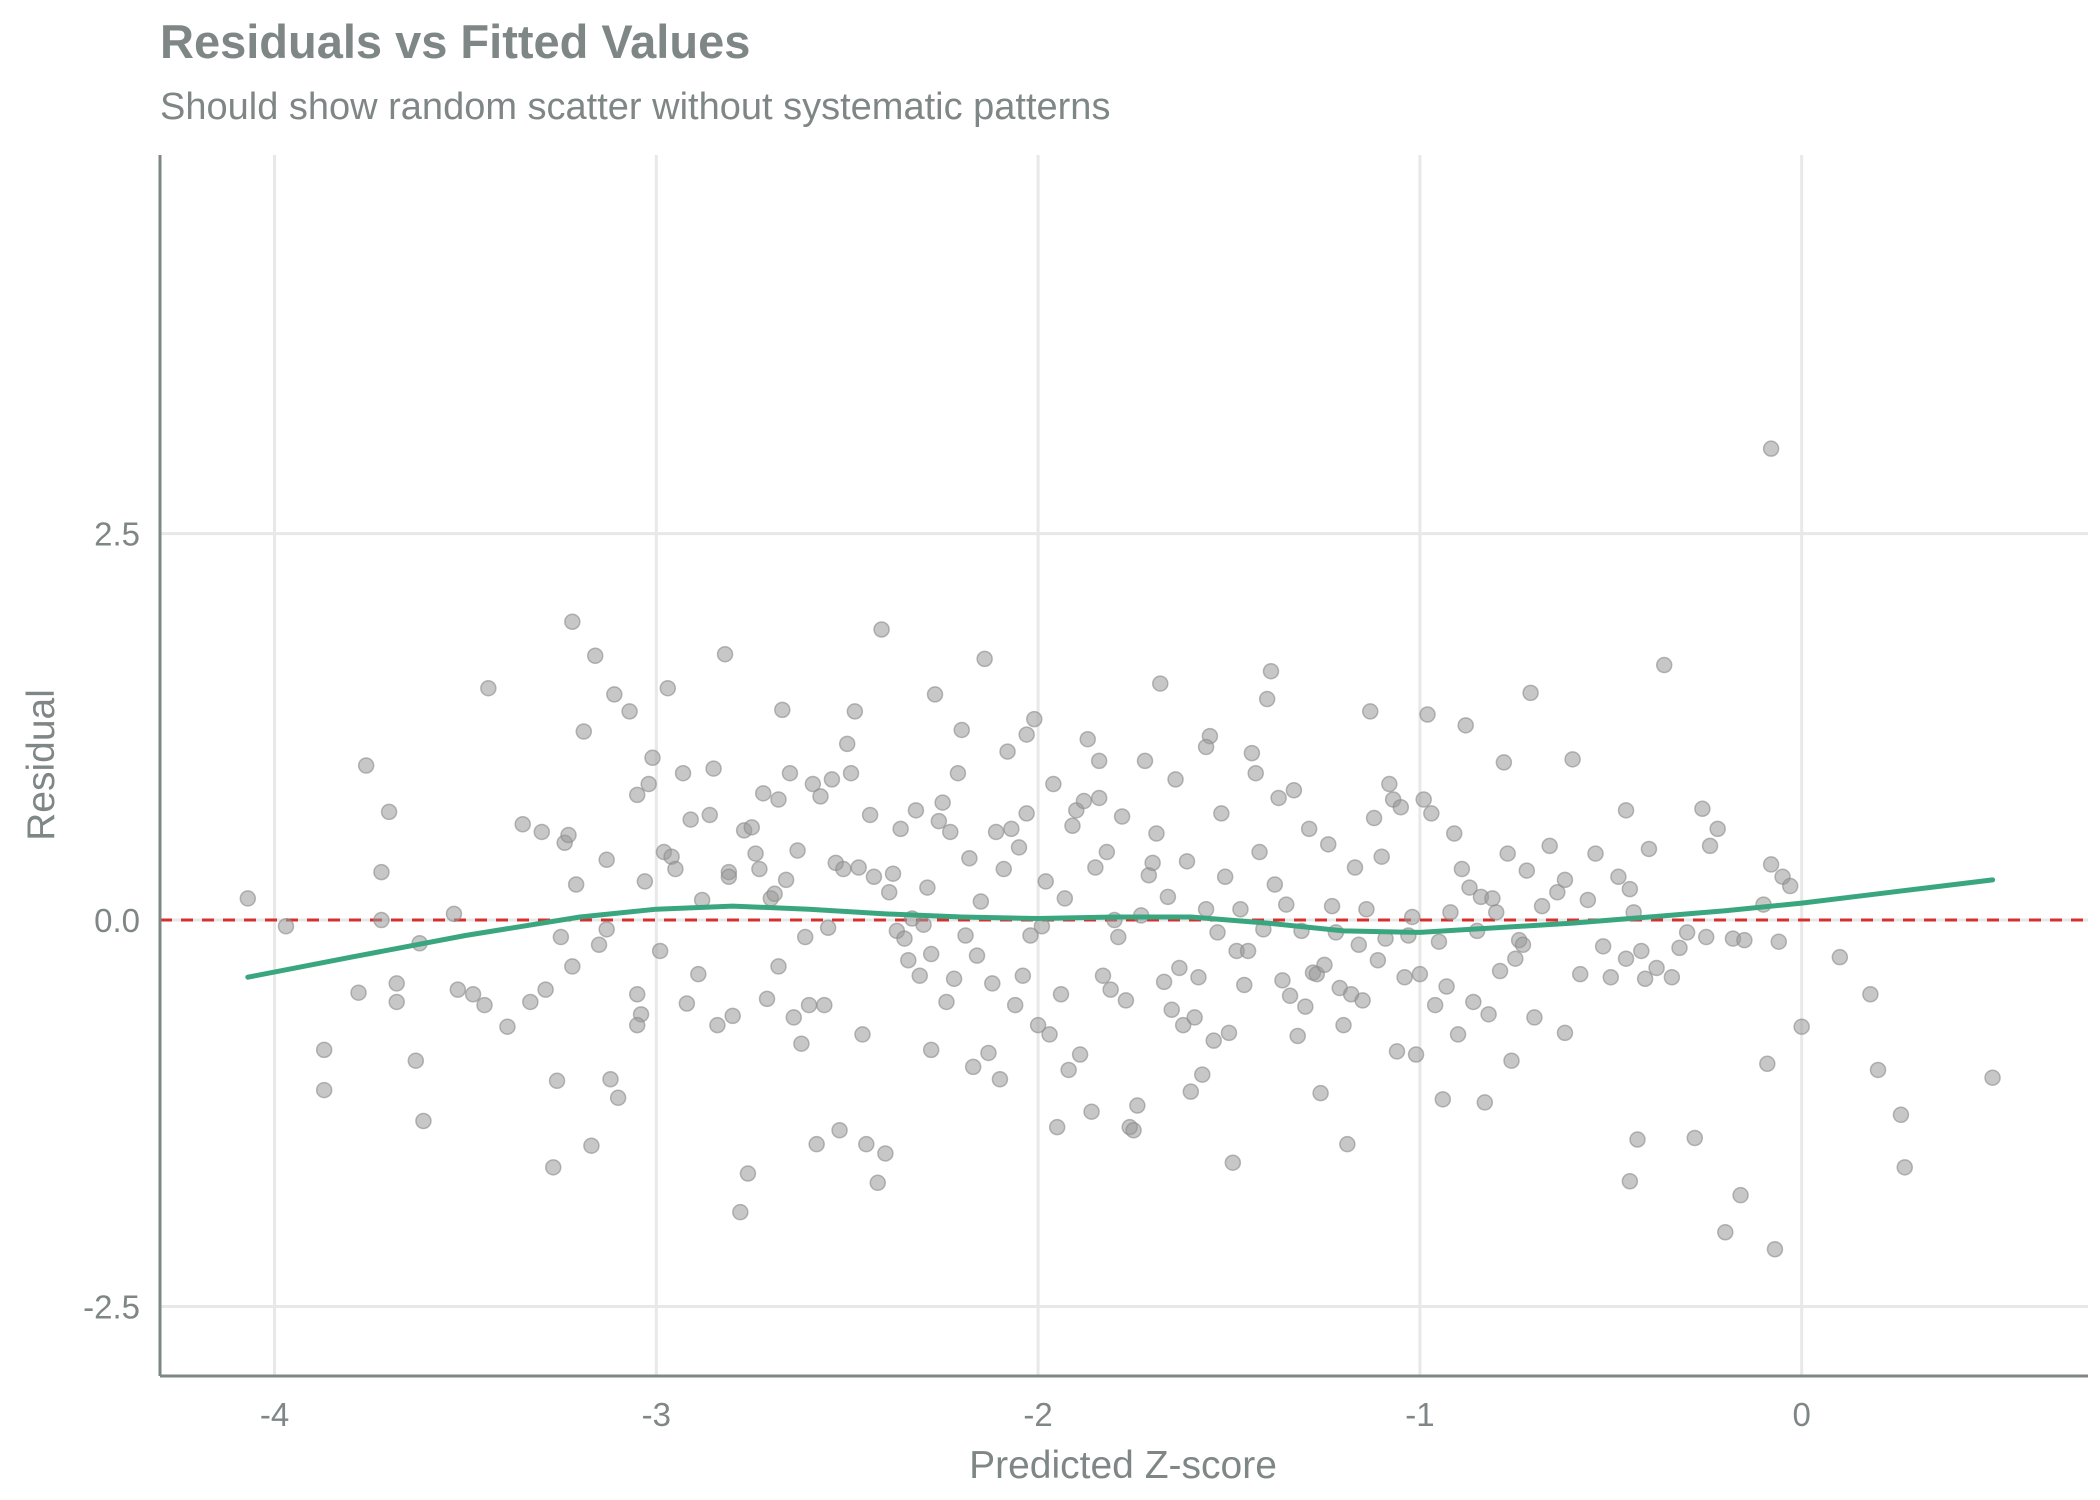 The image size is (2100, 1500). Describe the element at coordinates (455, 41) in the screenshot. I see `chart-title: Residuals vs Fitted Values` at that location.